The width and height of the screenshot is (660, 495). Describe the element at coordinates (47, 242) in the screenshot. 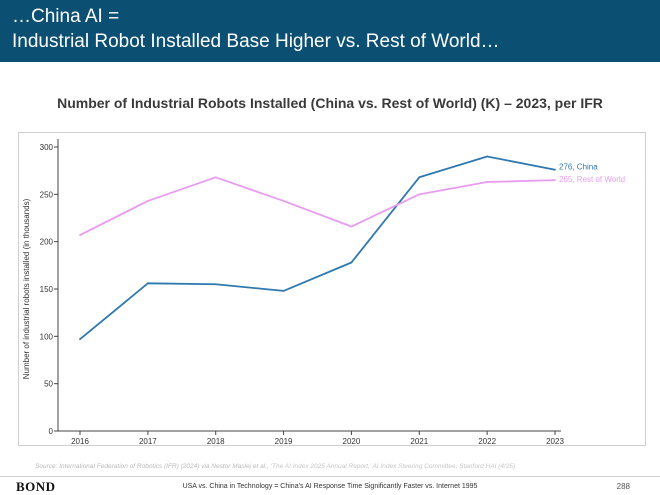

I see `y-tick-label: 200` at that location.